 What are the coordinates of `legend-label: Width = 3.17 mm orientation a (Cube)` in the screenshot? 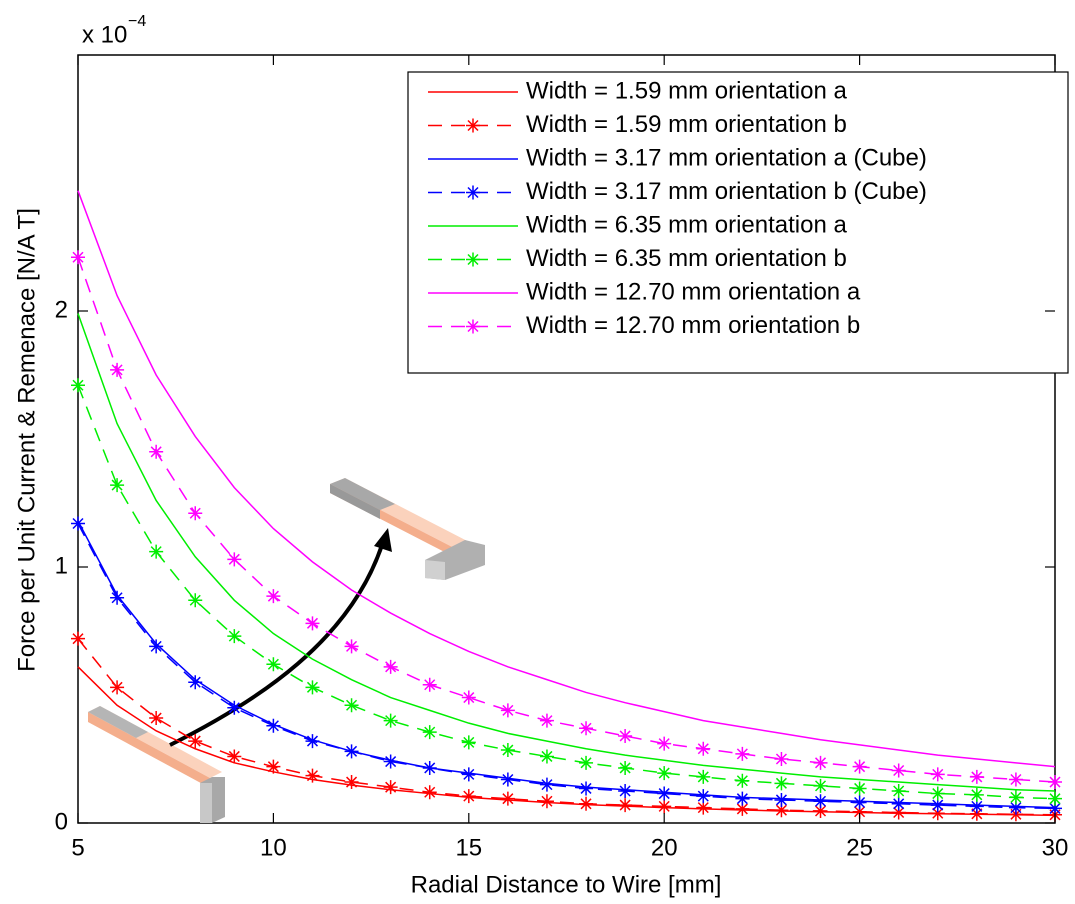 It's located at (726, 157).